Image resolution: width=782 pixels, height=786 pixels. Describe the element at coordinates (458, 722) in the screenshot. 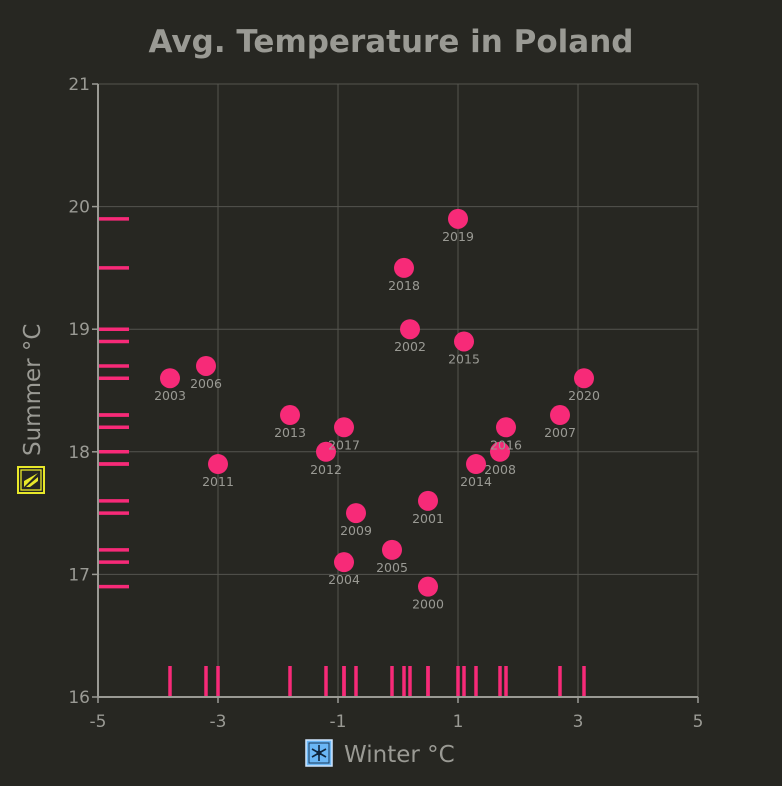

I see `x-tick-label: 1` at that location.